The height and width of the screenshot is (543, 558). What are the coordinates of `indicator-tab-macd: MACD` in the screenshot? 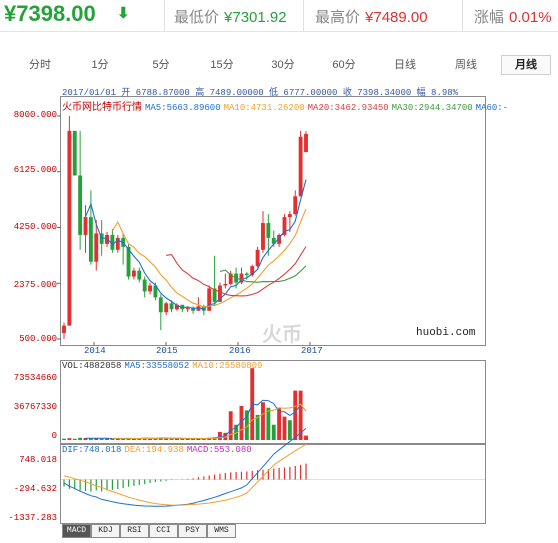 It's located at (76, 531).